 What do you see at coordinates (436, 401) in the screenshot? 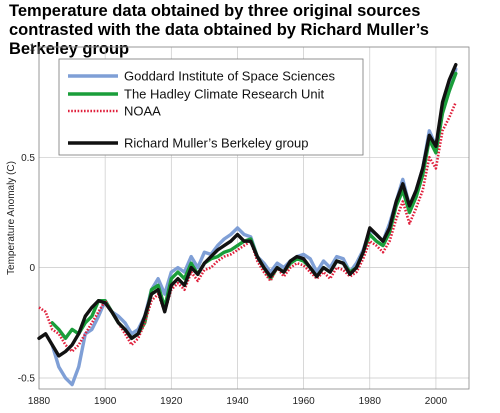
I see `x-tick-label: 2000` at bounding box center [436, 401].